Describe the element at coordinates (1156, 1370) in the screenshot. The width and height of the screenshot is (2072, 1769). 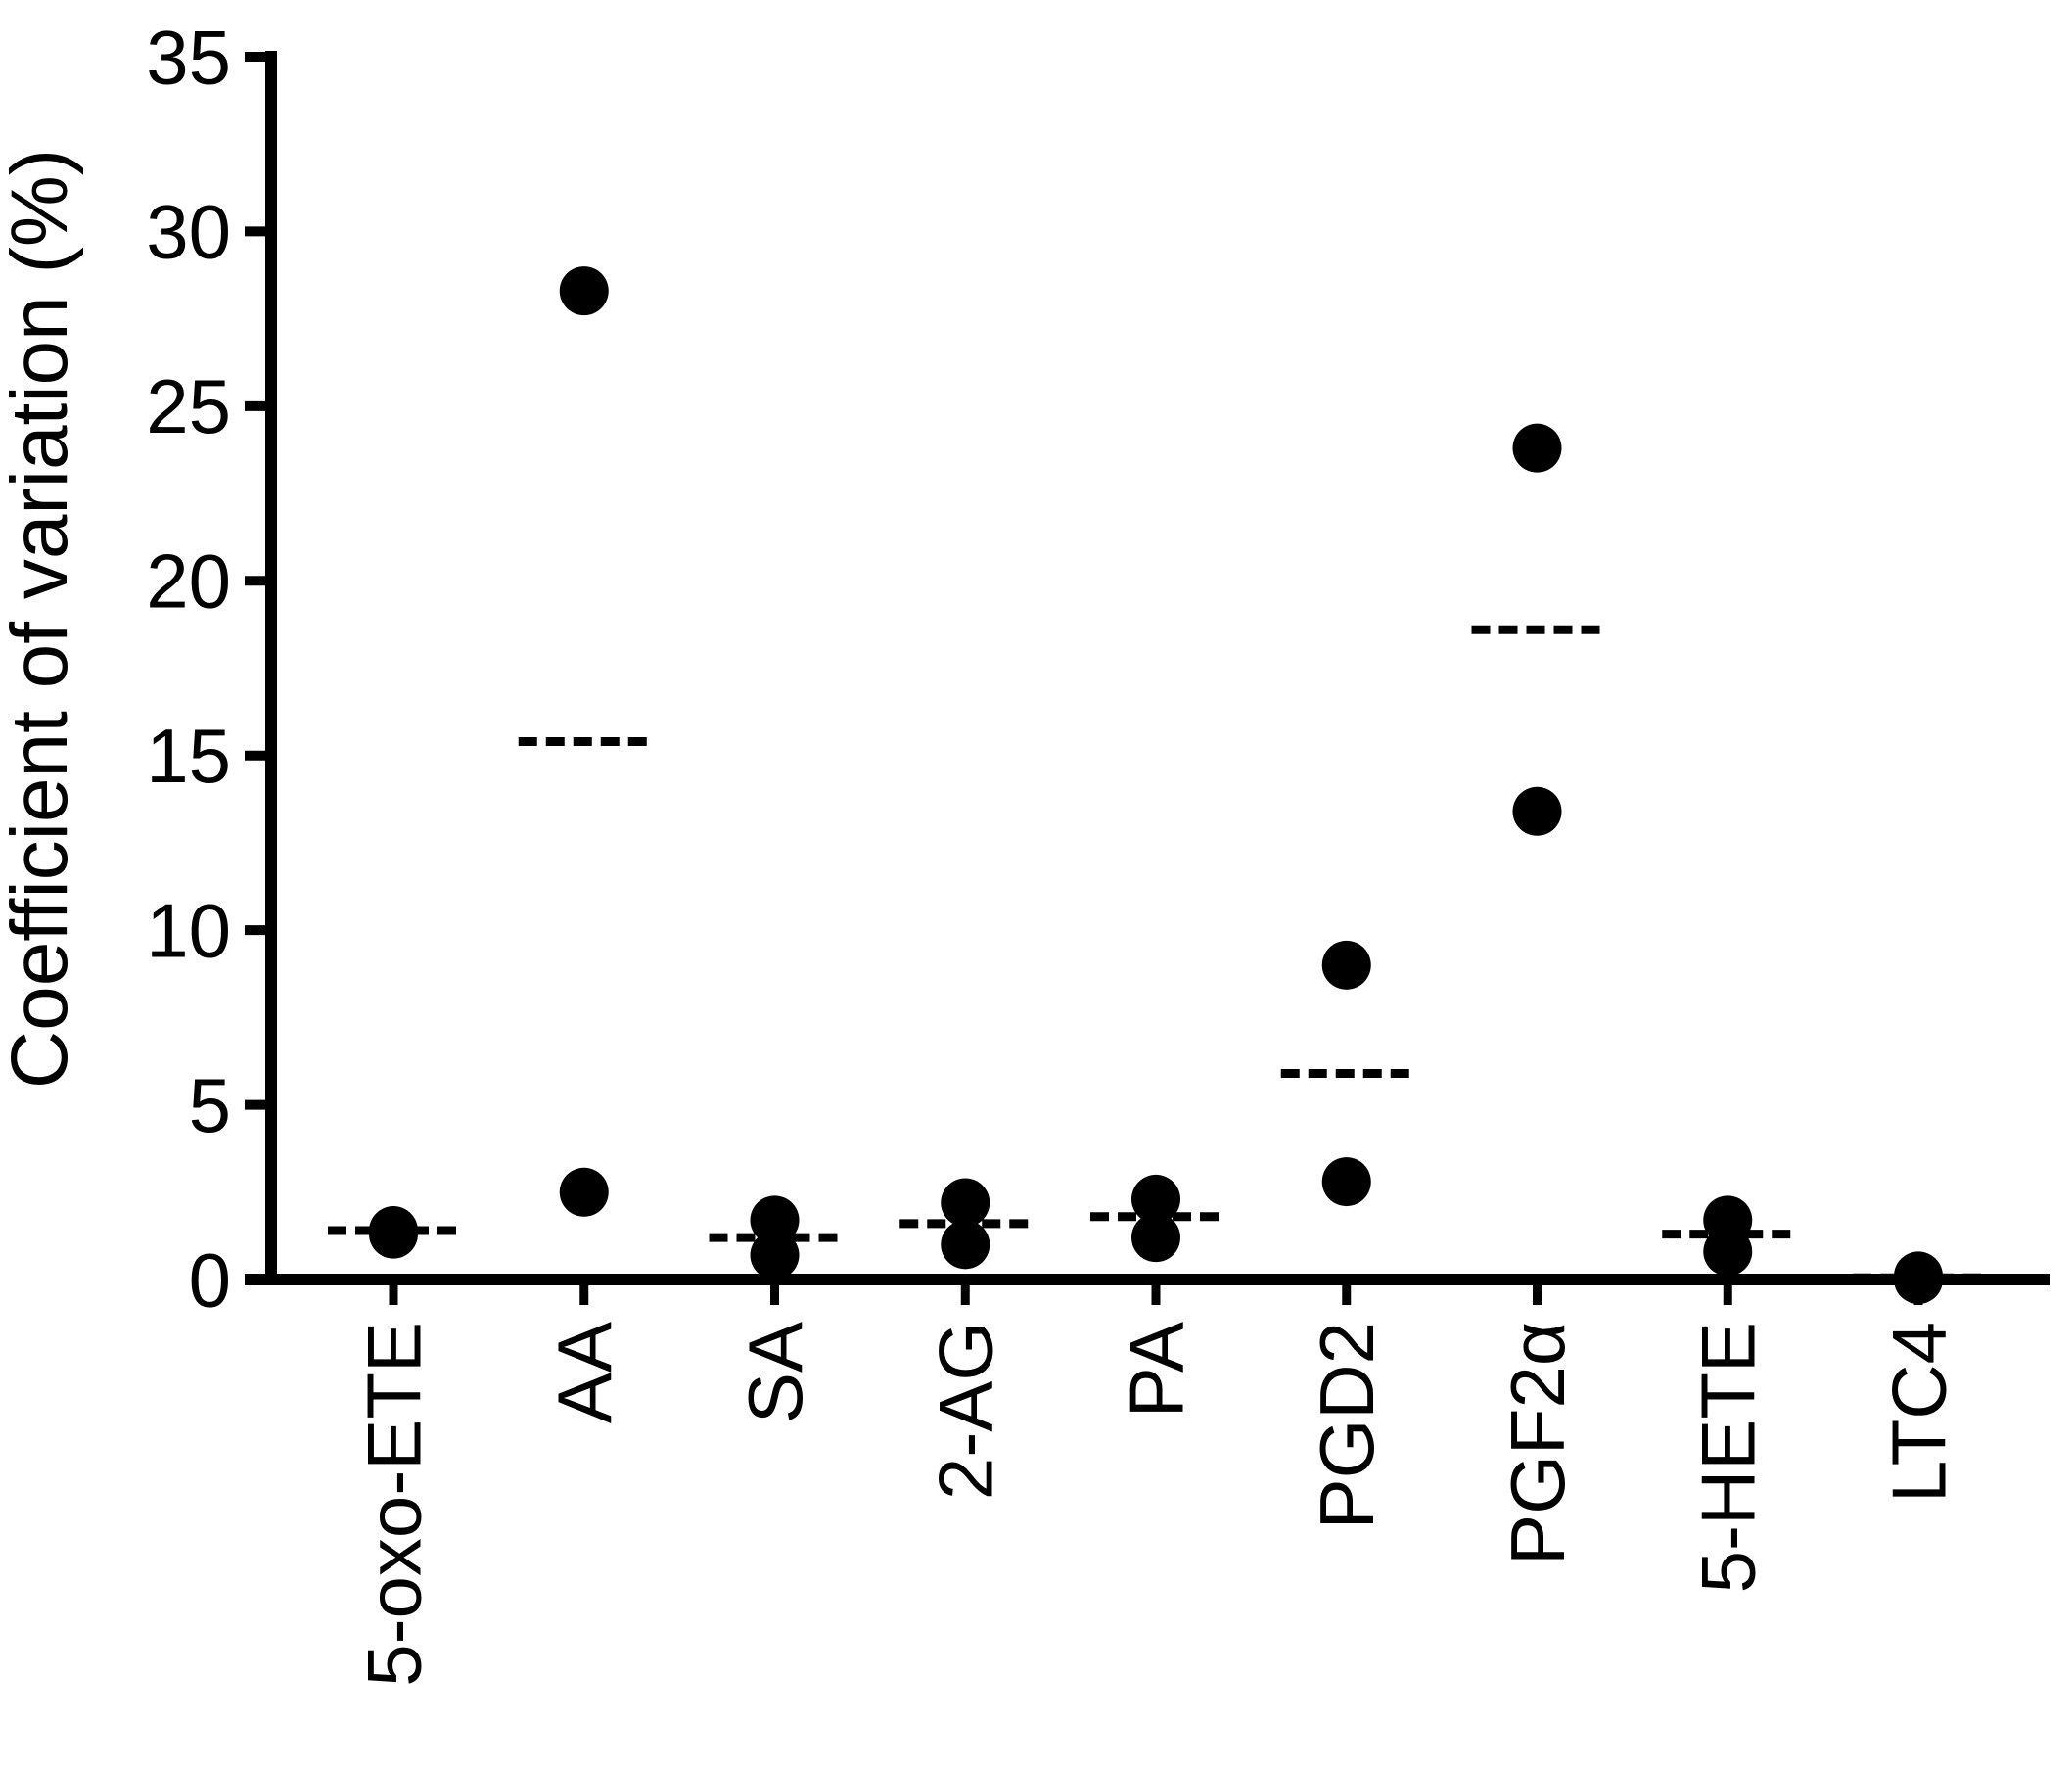
I see `category-label: PA` at that location.